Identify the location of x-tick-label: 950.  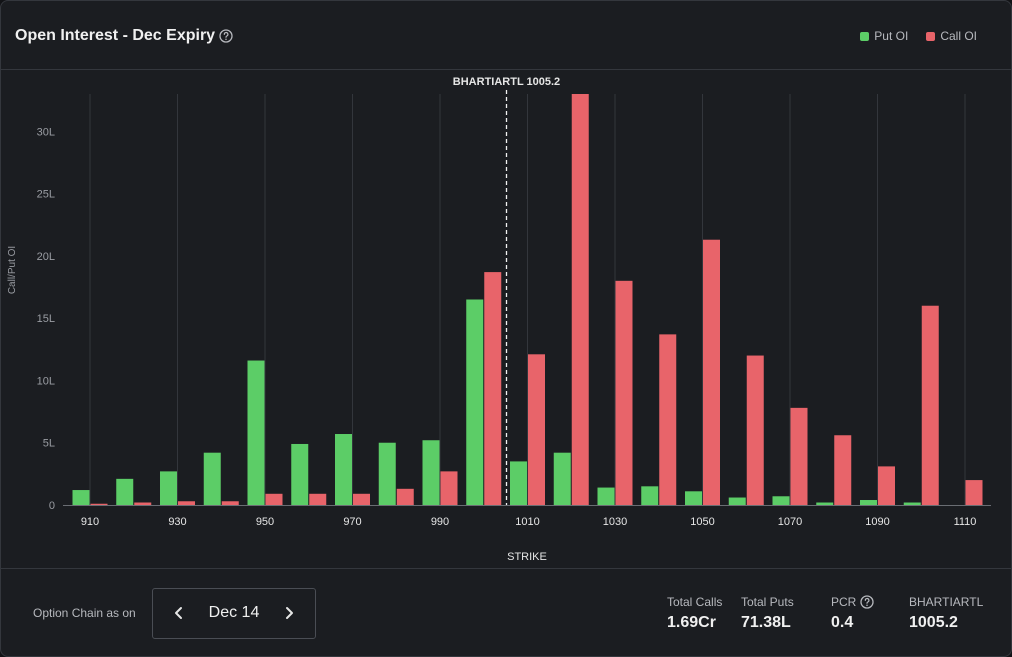
(265, 522).